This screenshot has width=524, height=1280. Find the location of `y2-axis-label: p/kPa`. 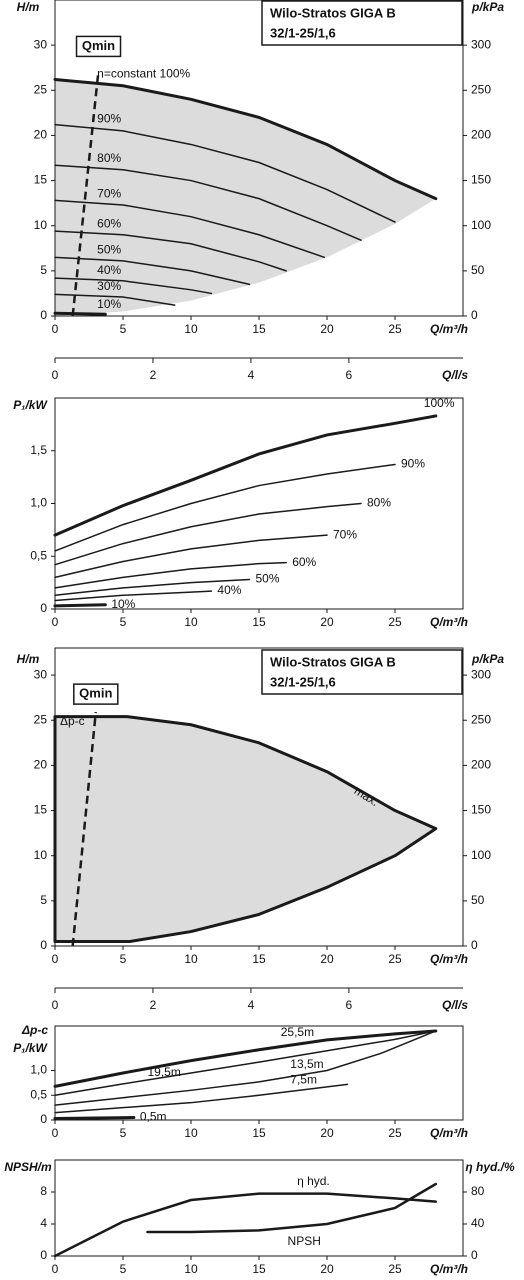

y2-axis-label: p/kPa is located at coordinates (487, 659).